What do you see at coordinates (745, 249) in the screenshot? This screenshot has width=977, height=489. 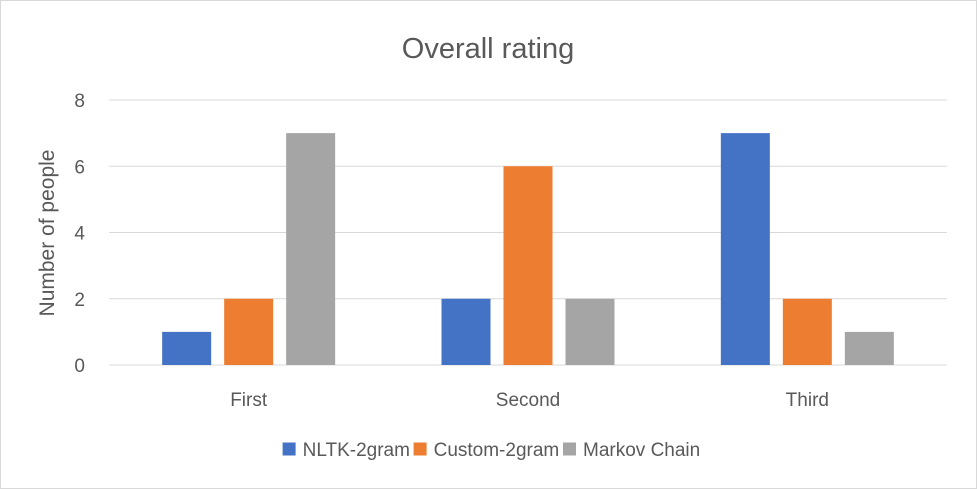 I see `bar-third-nltk-2gram` at bounding box center [745, 249].